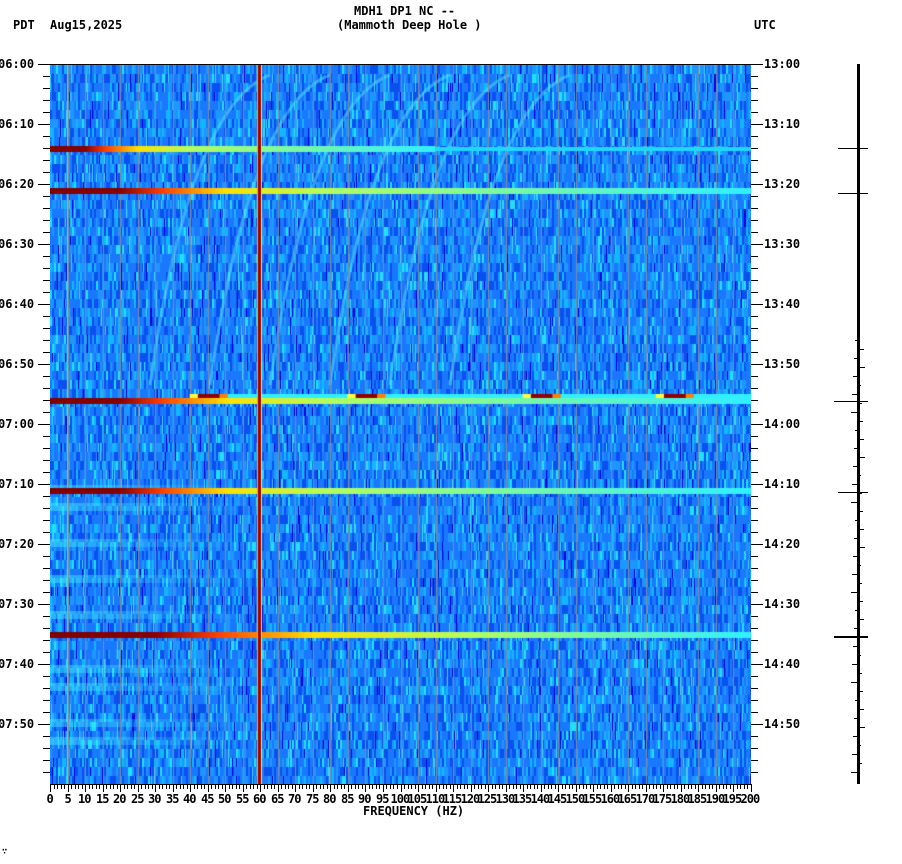  What do you see at coordinates (592, 799) in the screenshot?
I see `x-tick-label: 155` at bounding box center [592, 799].